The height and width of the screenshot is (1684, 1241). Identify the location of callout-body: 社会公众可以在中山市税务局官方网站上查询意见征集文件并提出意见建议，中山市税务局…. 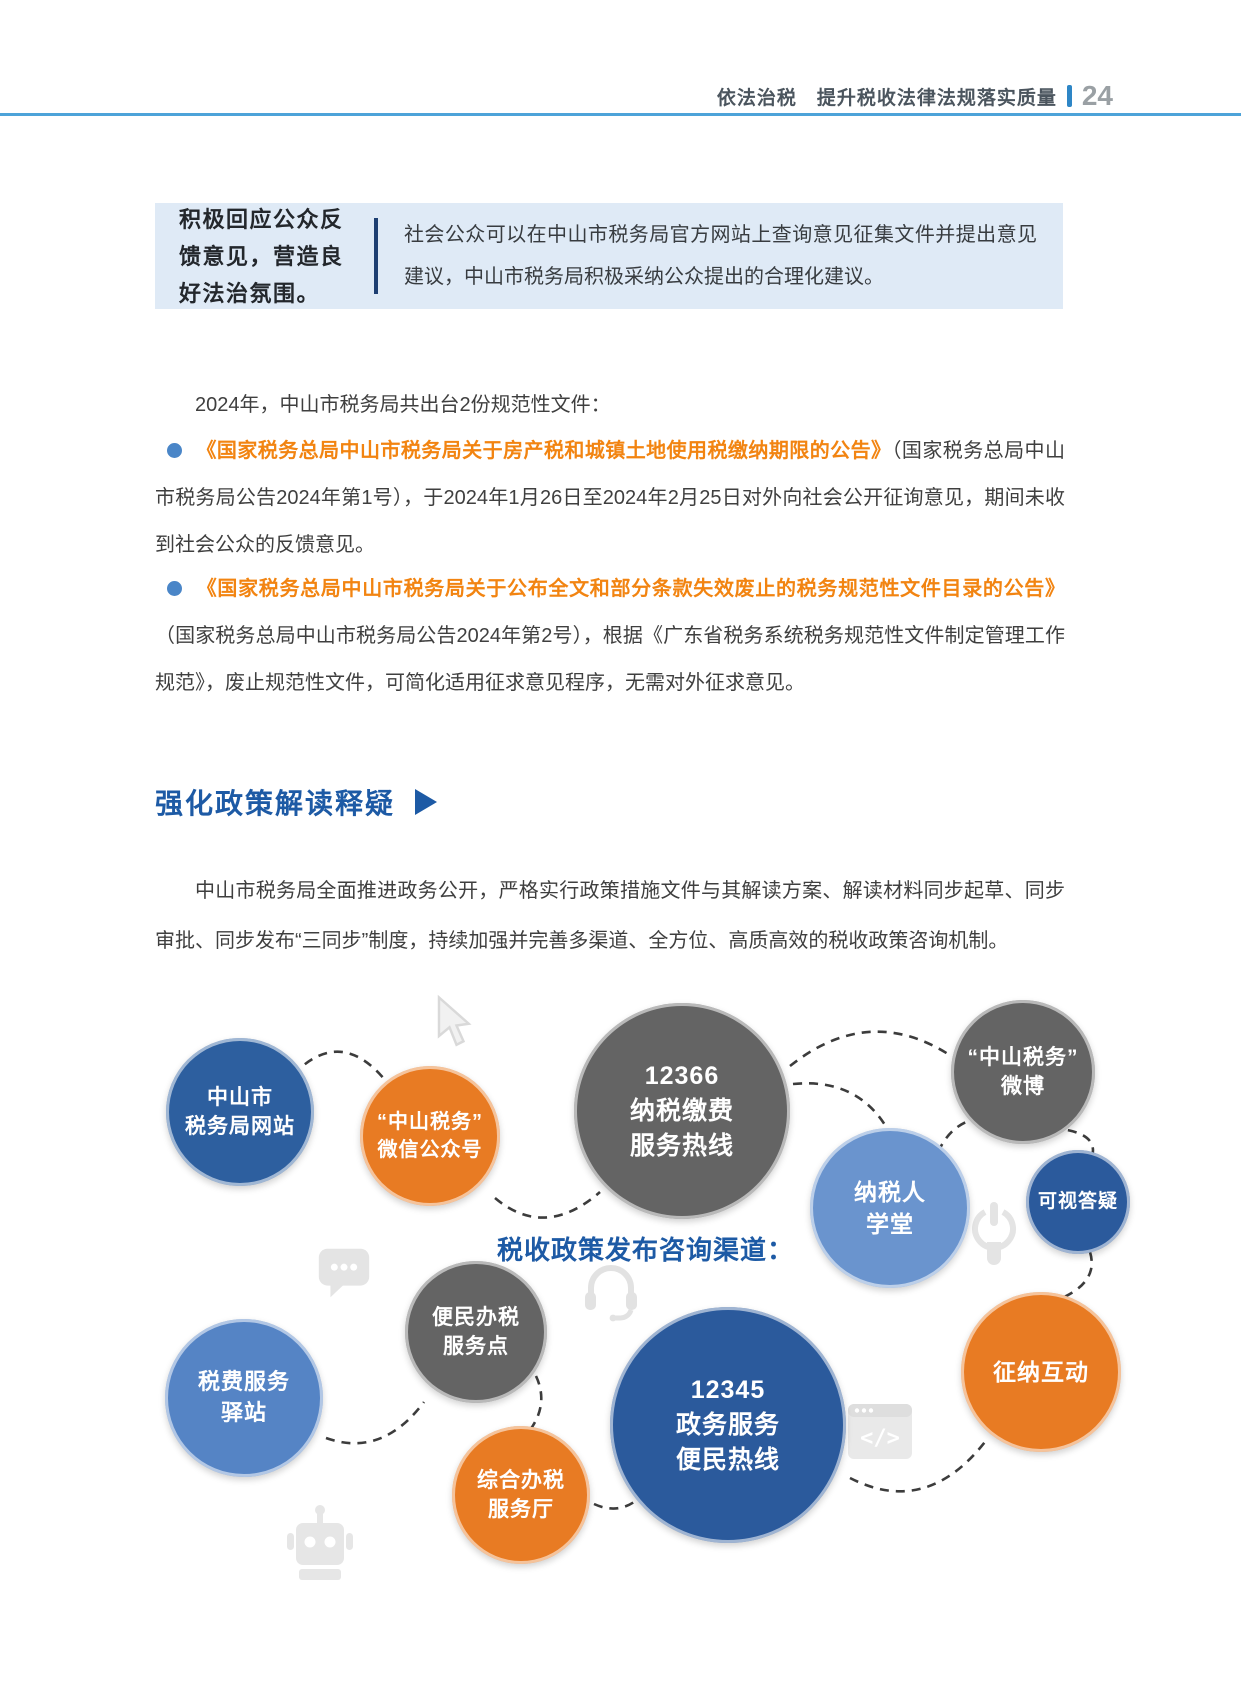
(720, 256).